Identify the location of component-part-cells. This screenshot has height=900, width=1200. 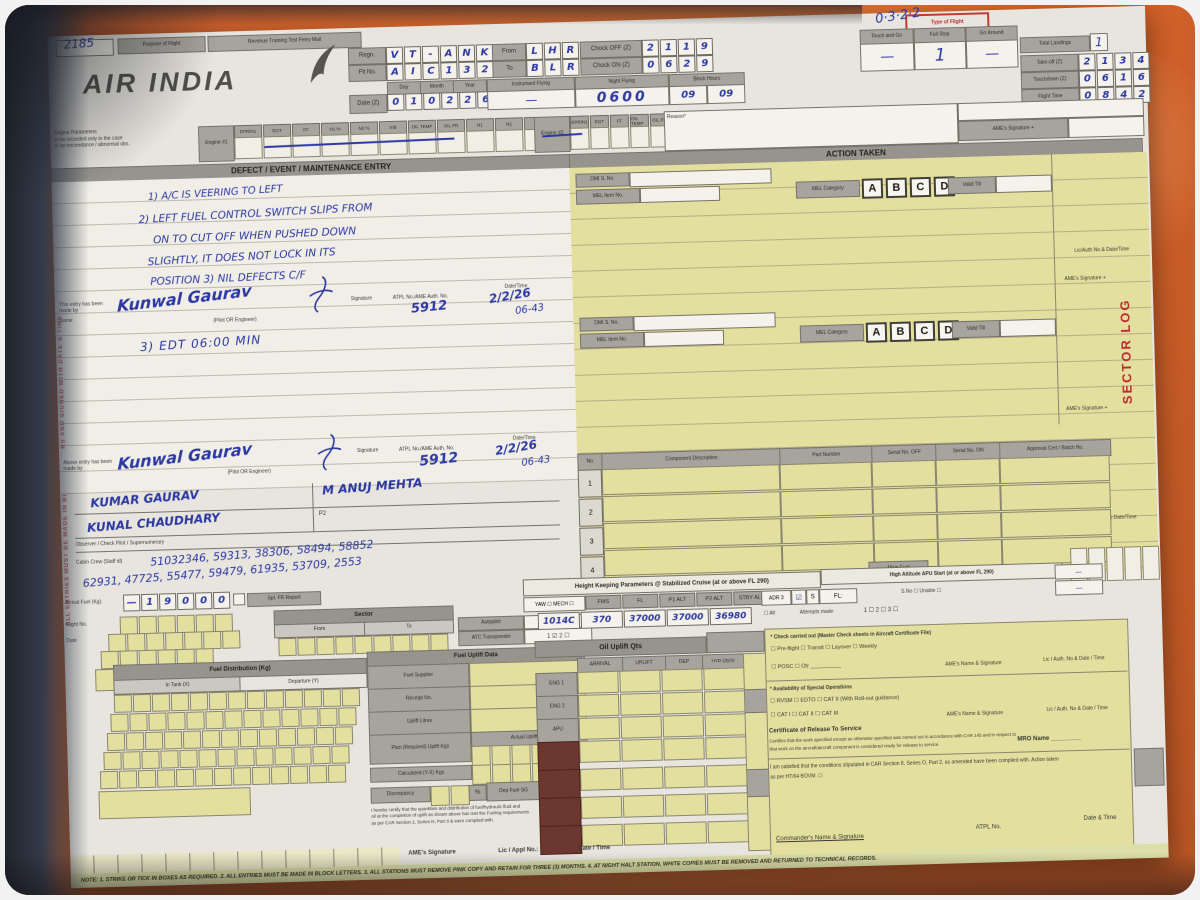
(827, 517).